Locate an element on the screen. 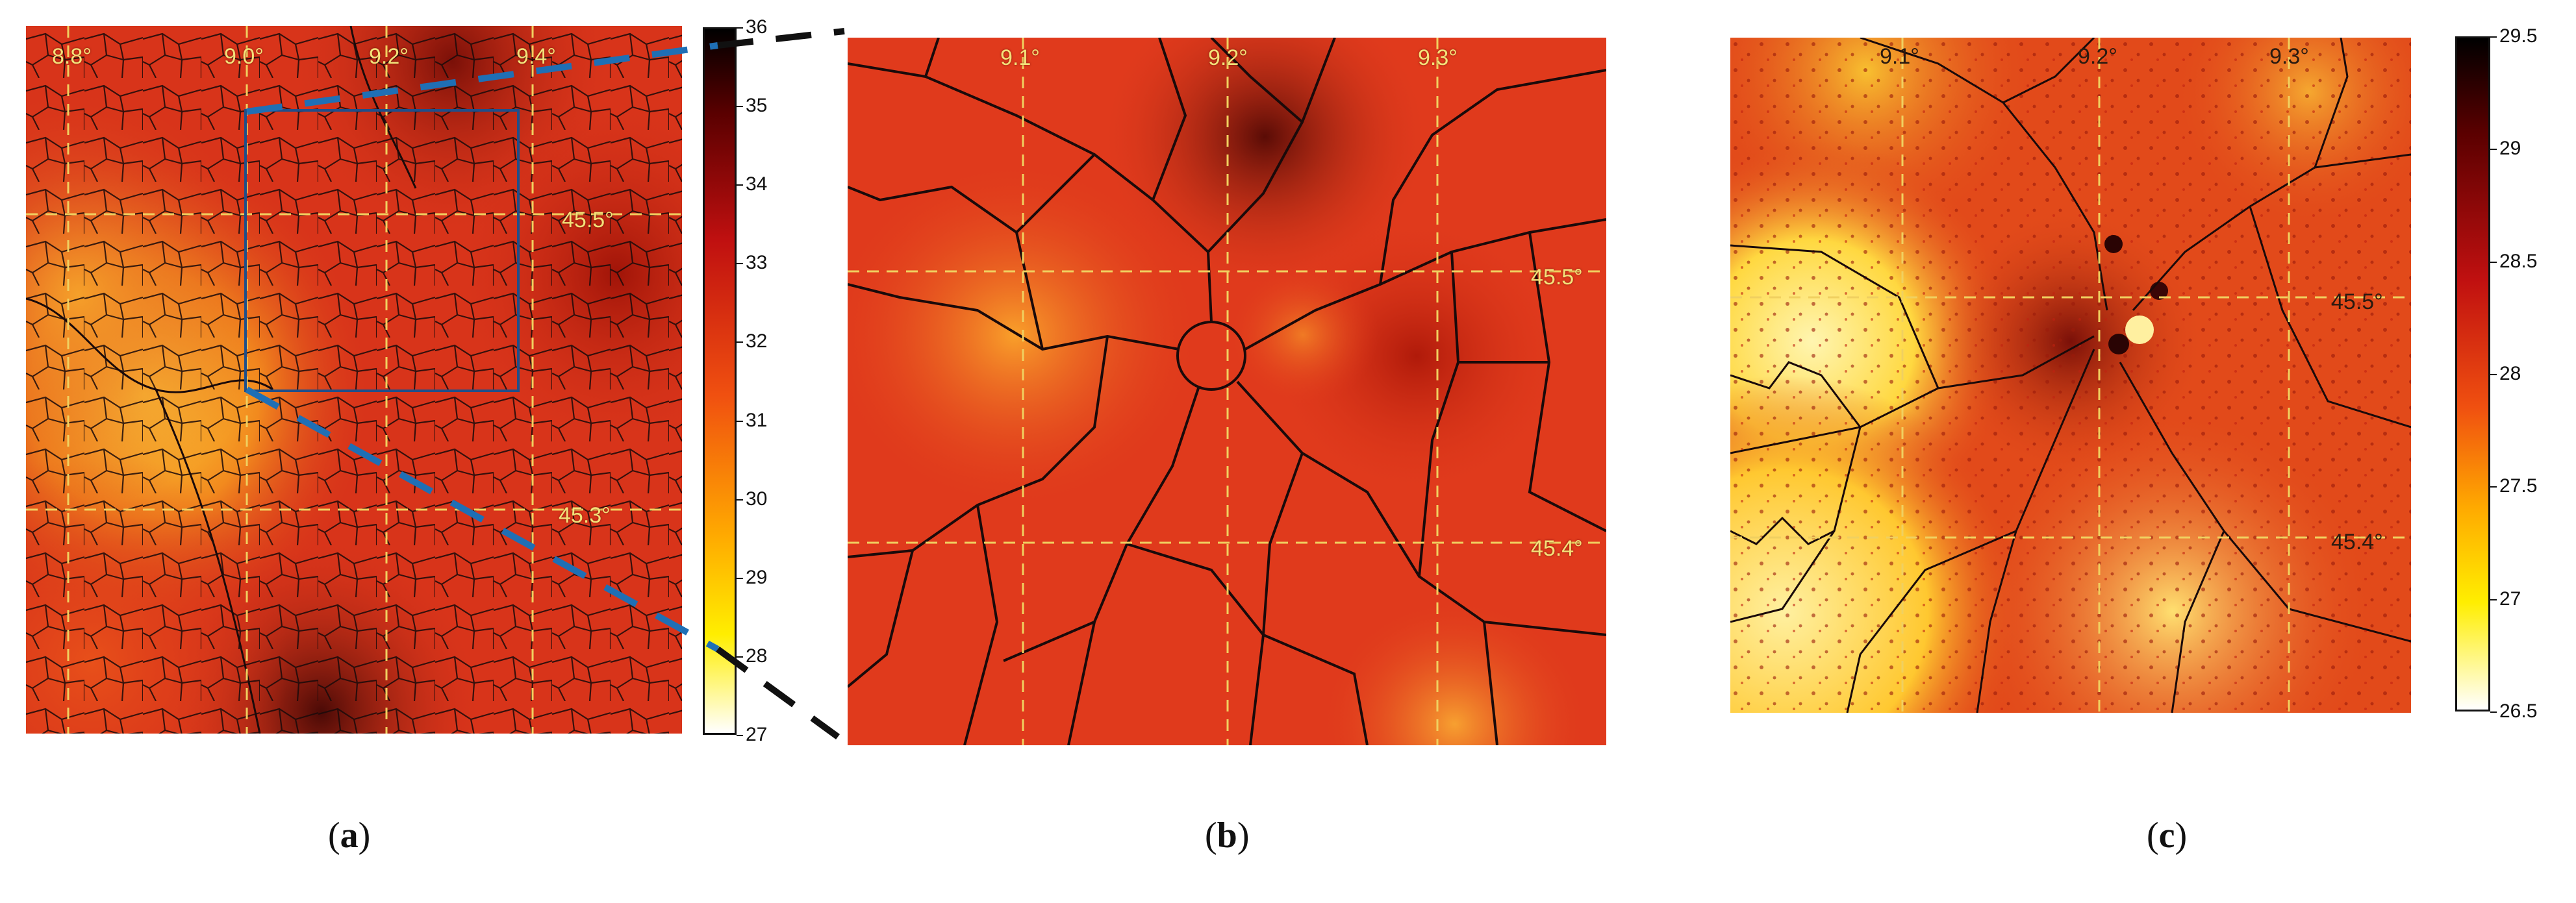 The image size is (2576, 903). caption-a: (a) is located at coordinates (349, 835).